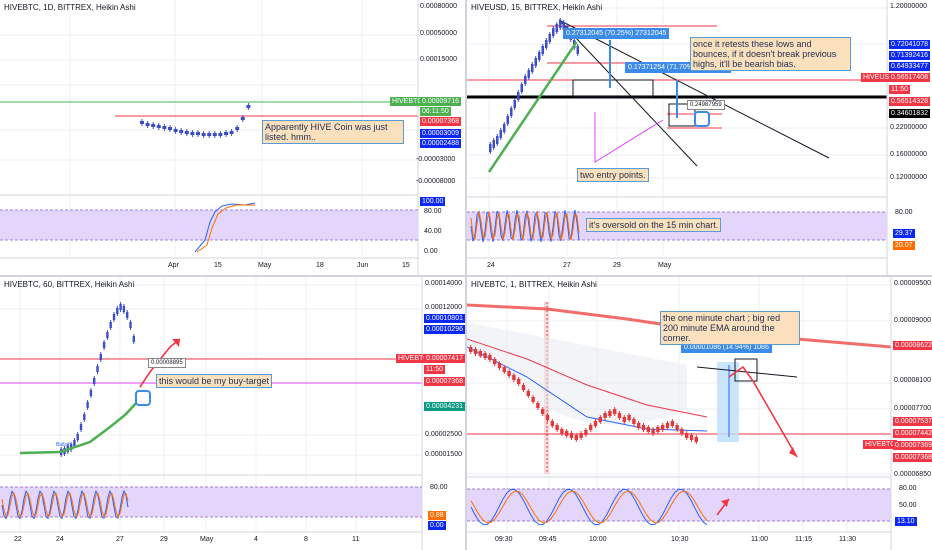 This screenshot has width=932, height=550. I want to click on stoch-band, so click(679, 505).